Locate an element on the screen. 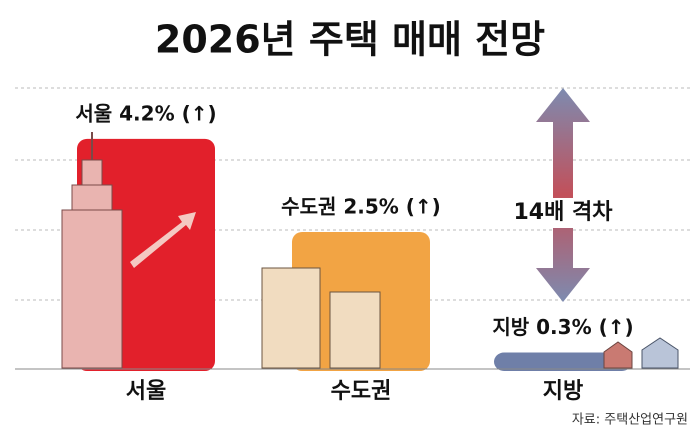  label-bg is located at coordinates (563, 213).